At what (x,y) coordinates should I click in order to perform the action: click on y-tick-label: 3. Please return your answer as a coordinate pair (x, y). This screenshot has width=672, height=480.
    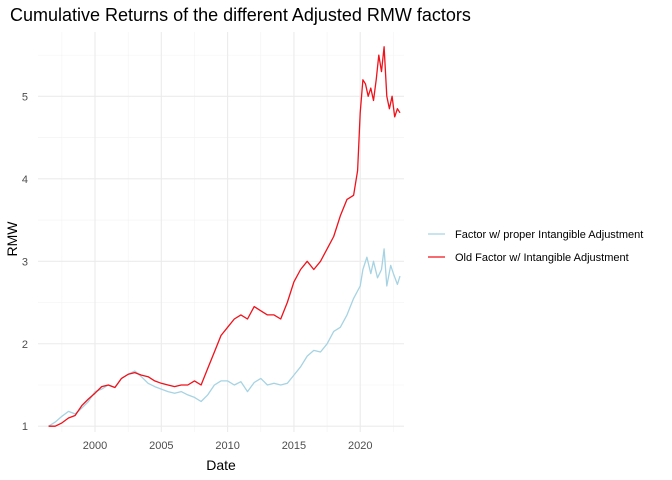
    Looking at the image, I should click on (25, 262).